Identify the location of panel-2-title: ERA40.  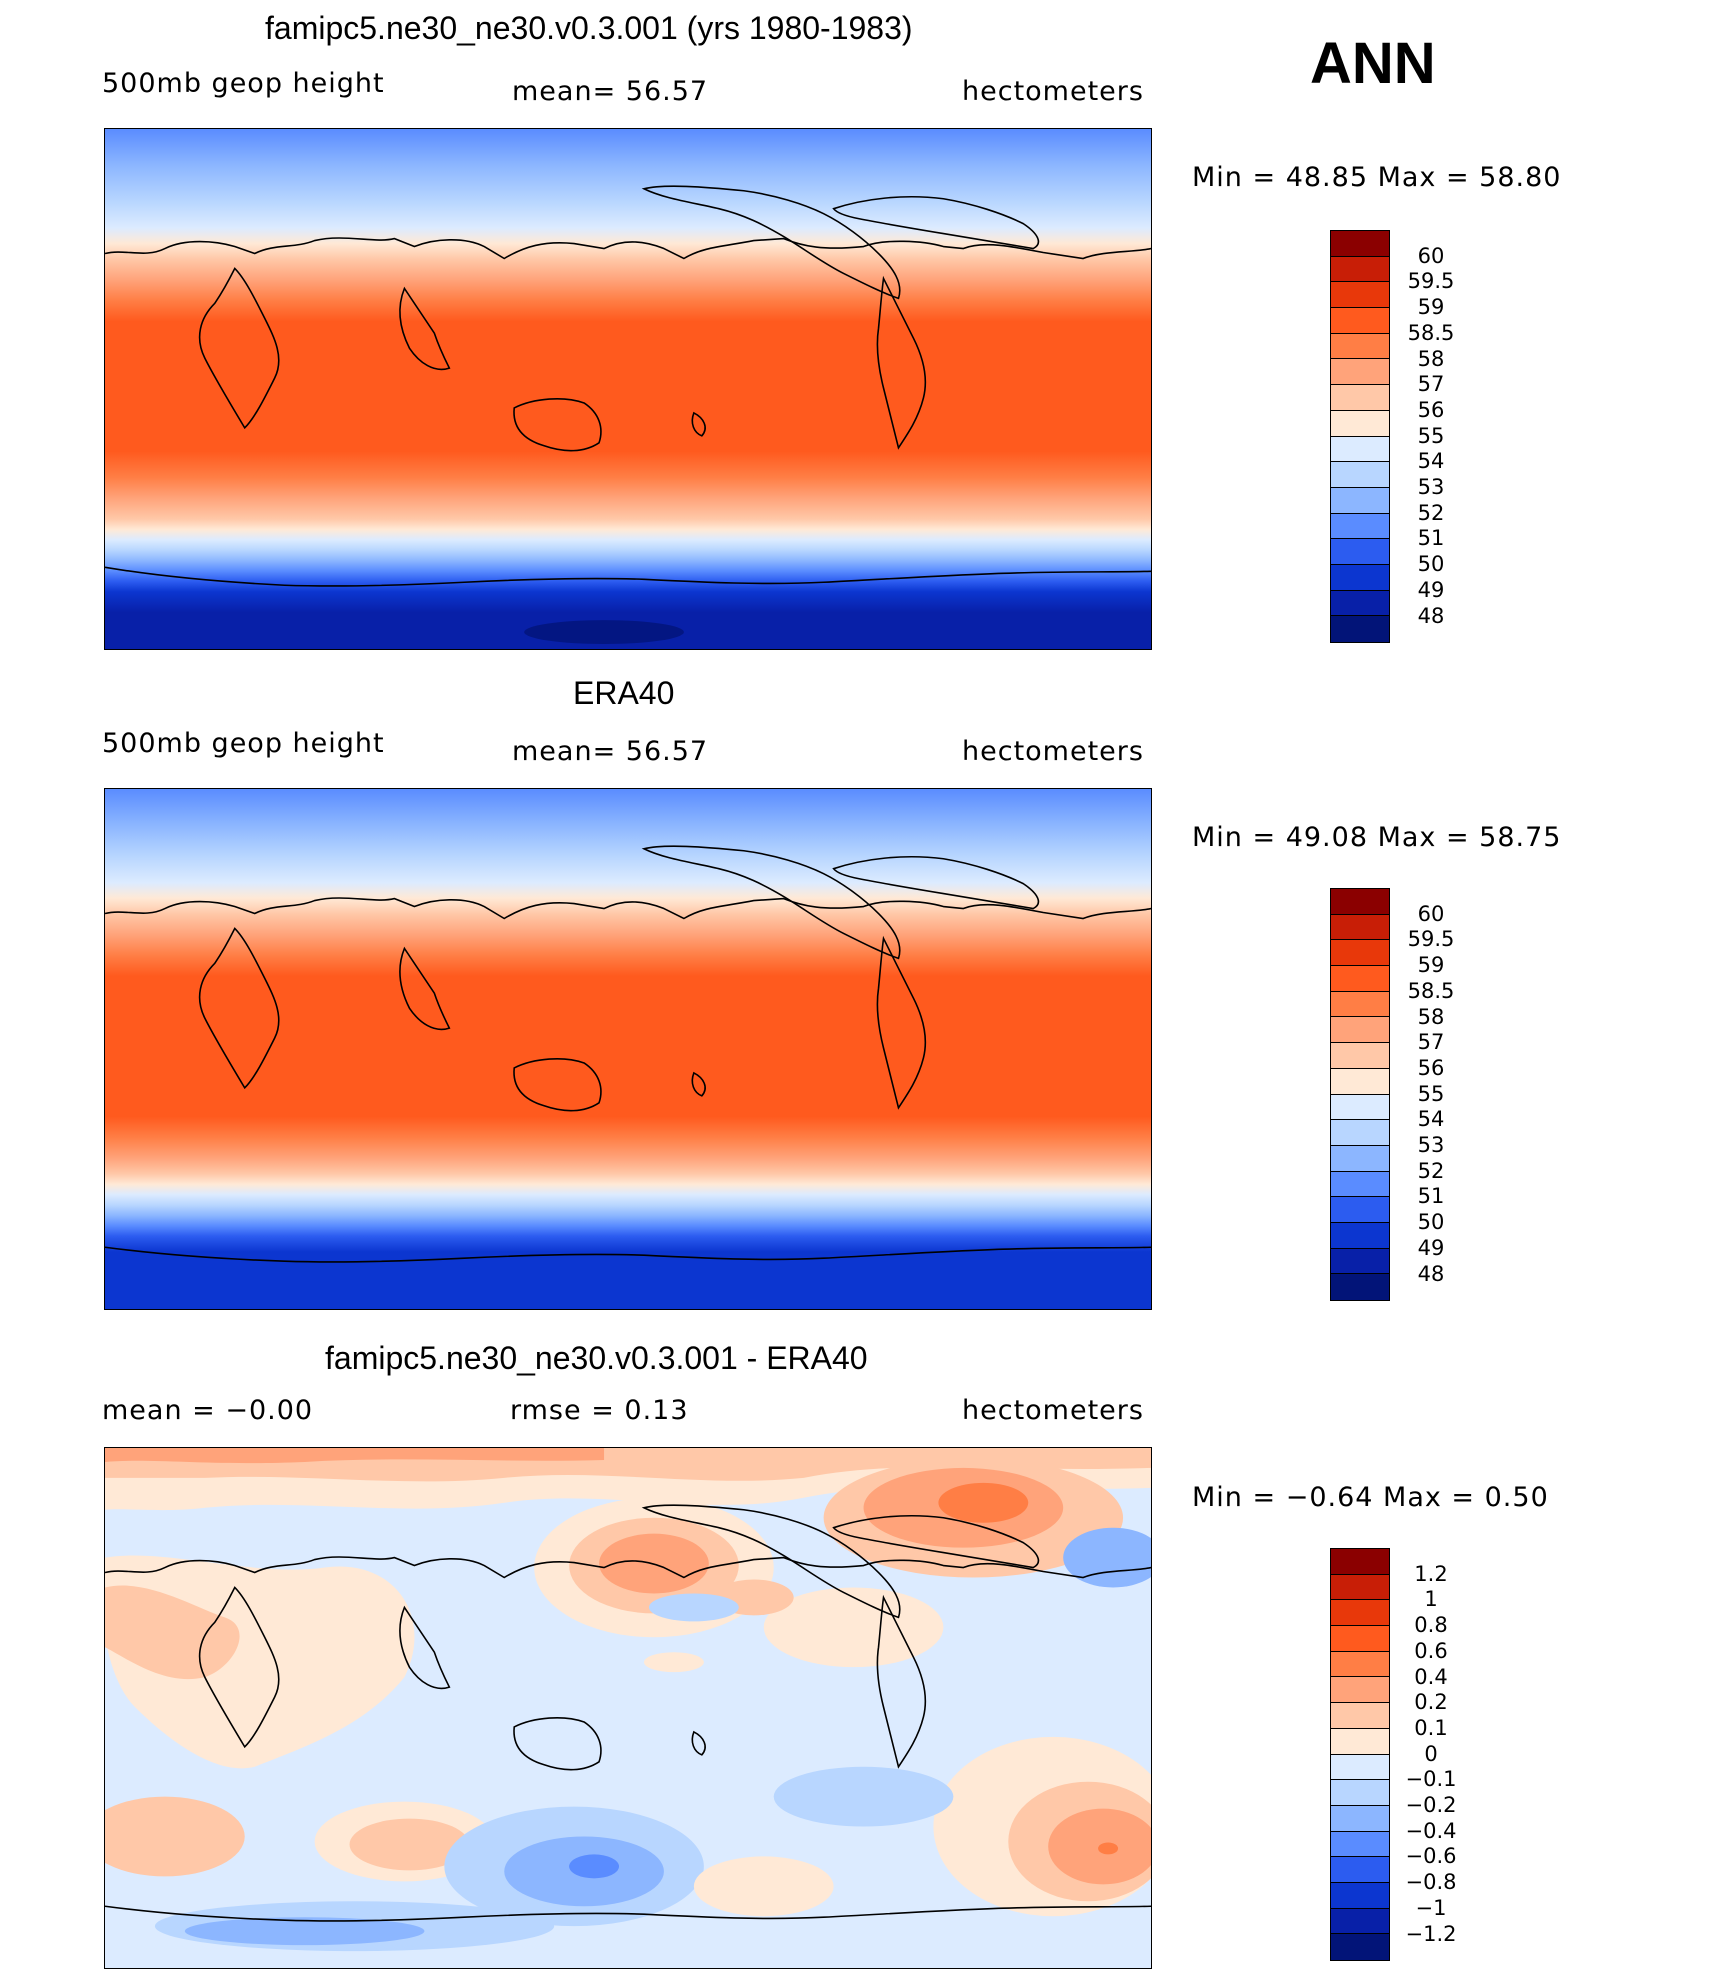
(624, 693).